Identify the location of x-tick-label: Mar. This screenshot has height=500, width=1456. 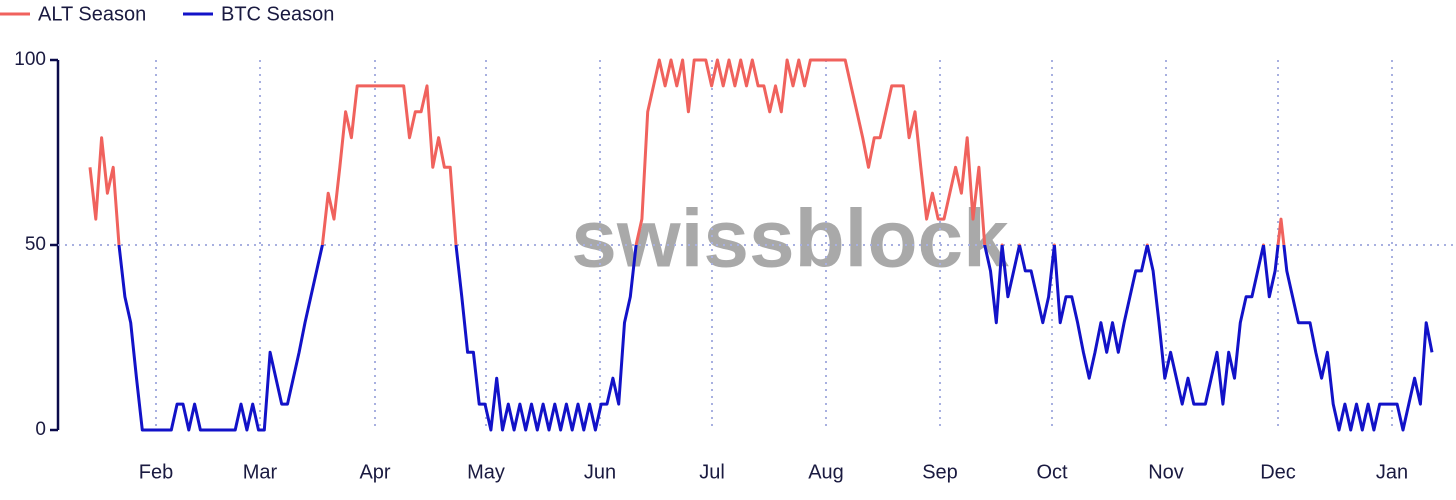
(260, 472).